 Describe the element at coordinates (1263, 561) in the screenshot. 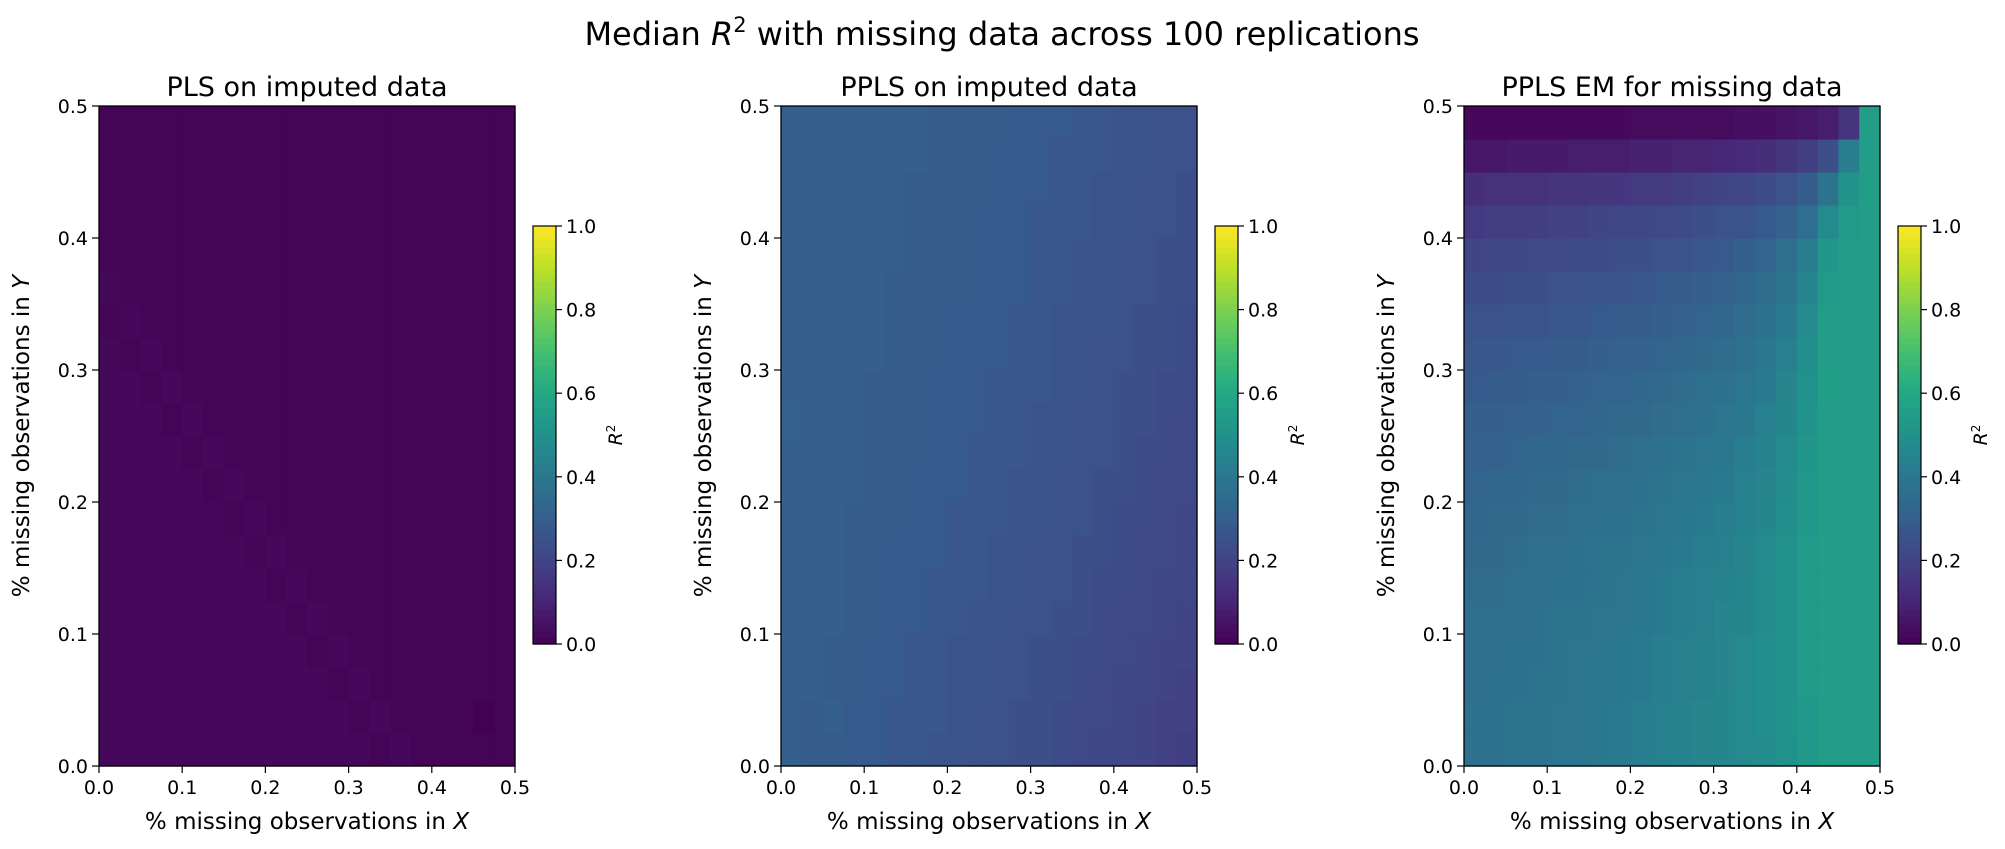

I see `colorbar-tick-label: 0.2` at that location.